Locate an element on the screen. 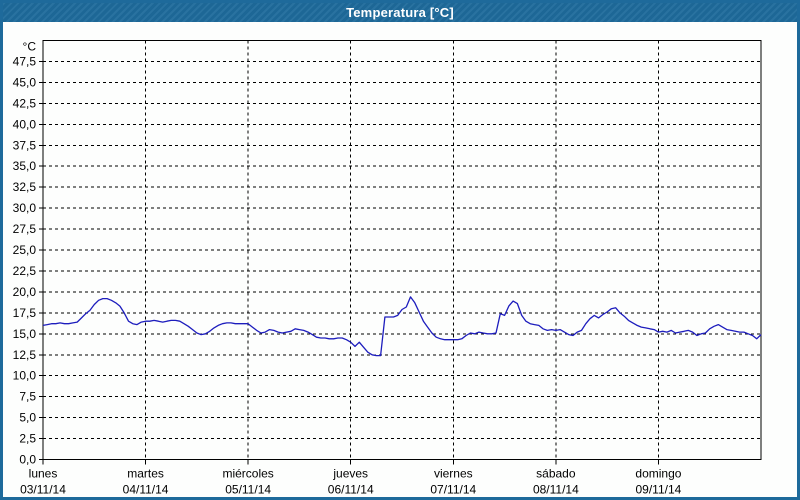 The height and width of the screenshot is (500, 800). y-tick-label: 37,5 is located at coordinates (25, 145).